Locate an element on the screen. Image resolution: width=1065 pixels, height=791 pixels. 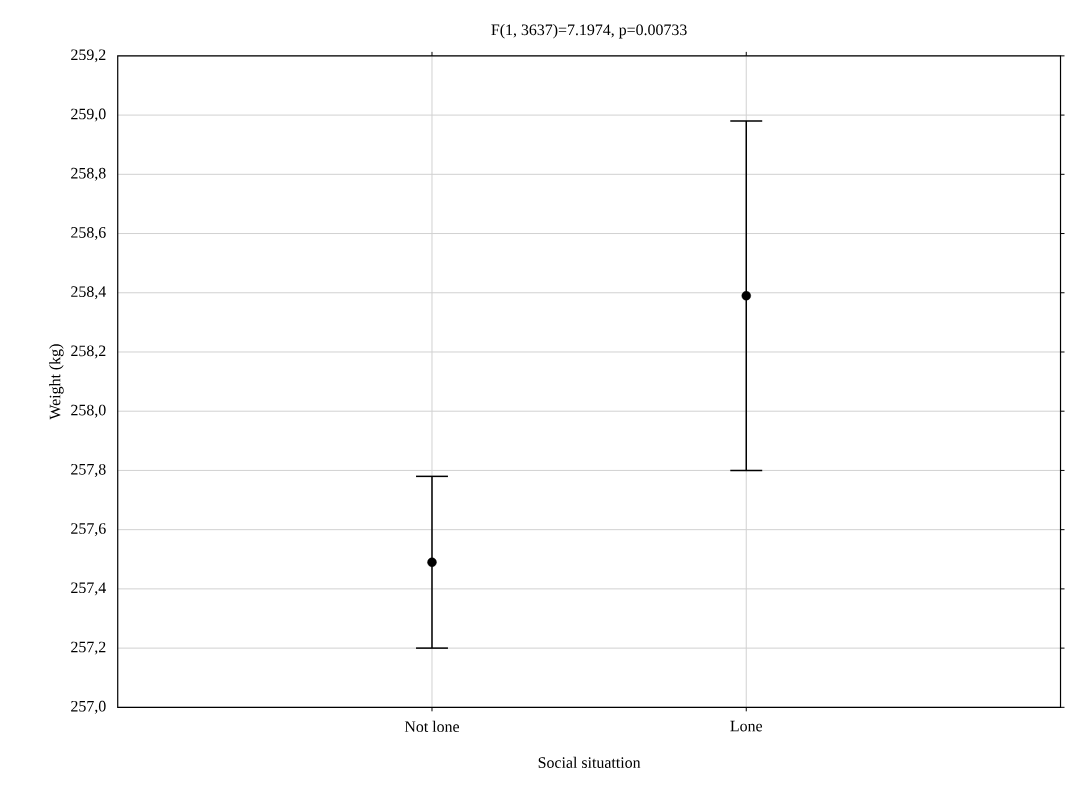
y-tick-label: 258,4 is located at coordinates (88, 293).